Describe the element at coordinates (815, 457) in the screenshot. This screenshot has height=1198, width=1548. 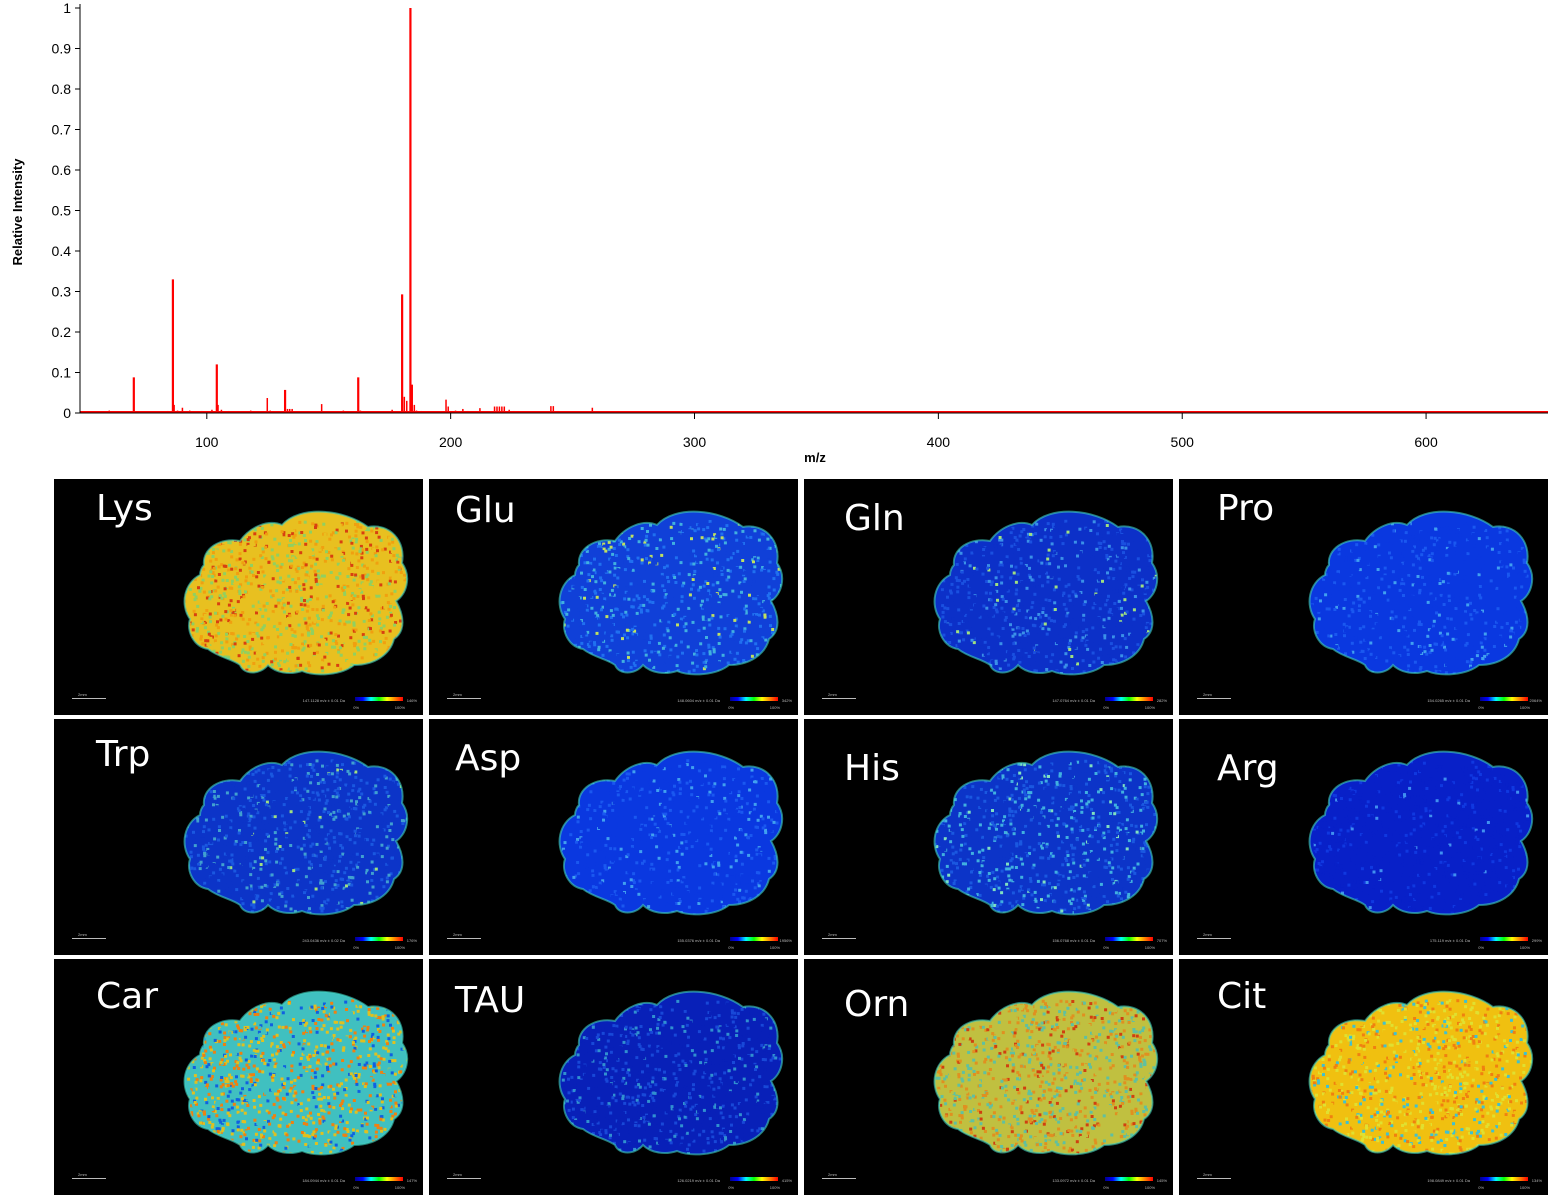
I see `x-axis-title: m/z` at that location.